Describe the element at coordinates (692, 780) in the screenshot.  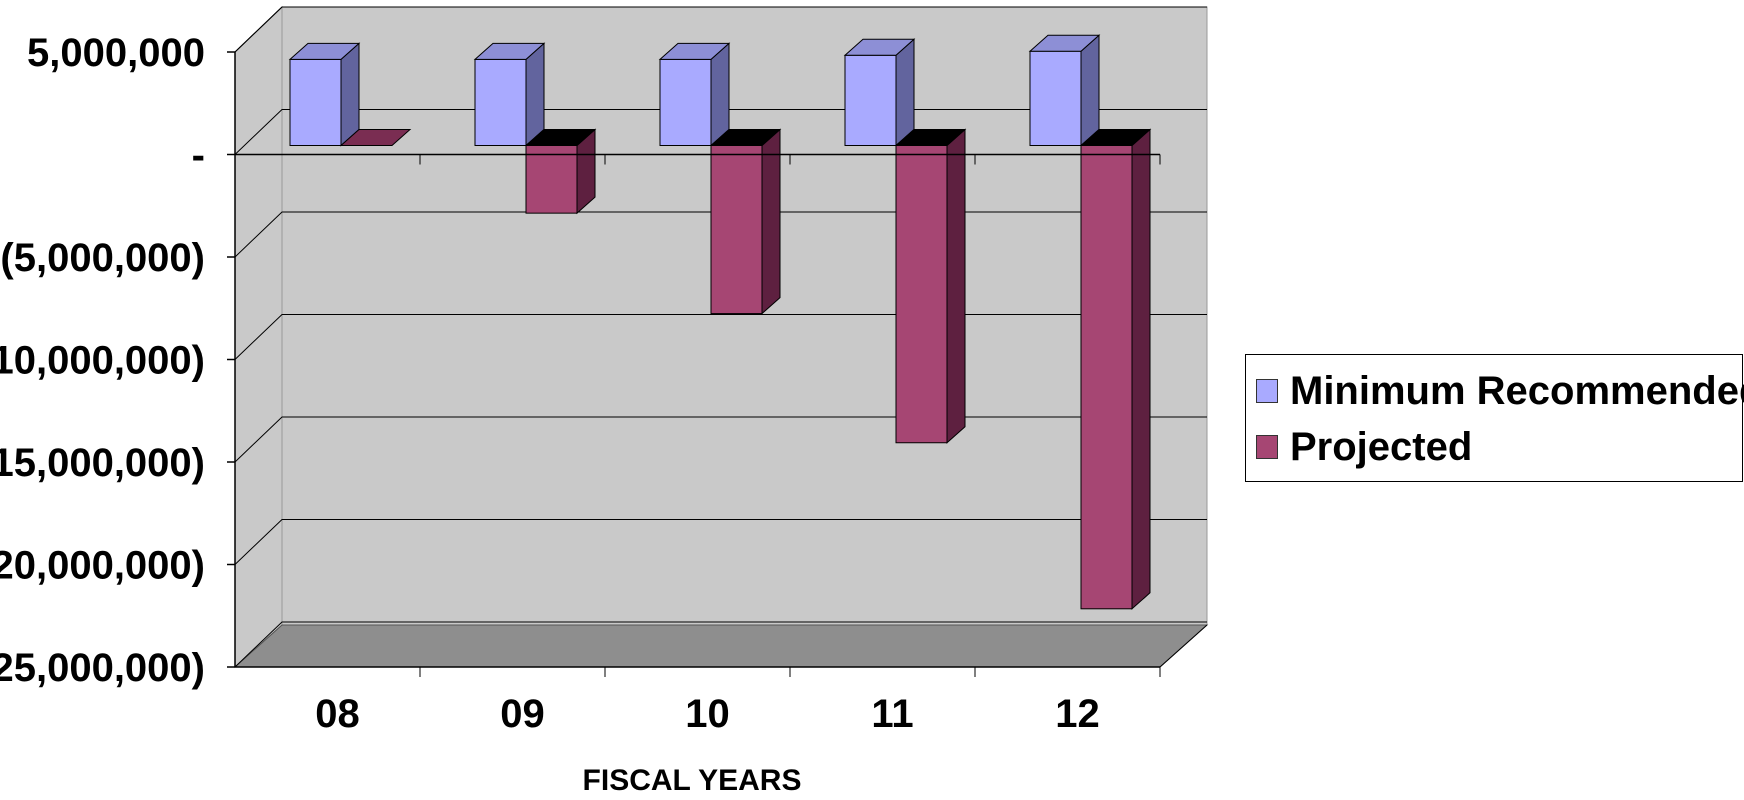
I see `x-axis-title: FISCAL YEARS` at that location.